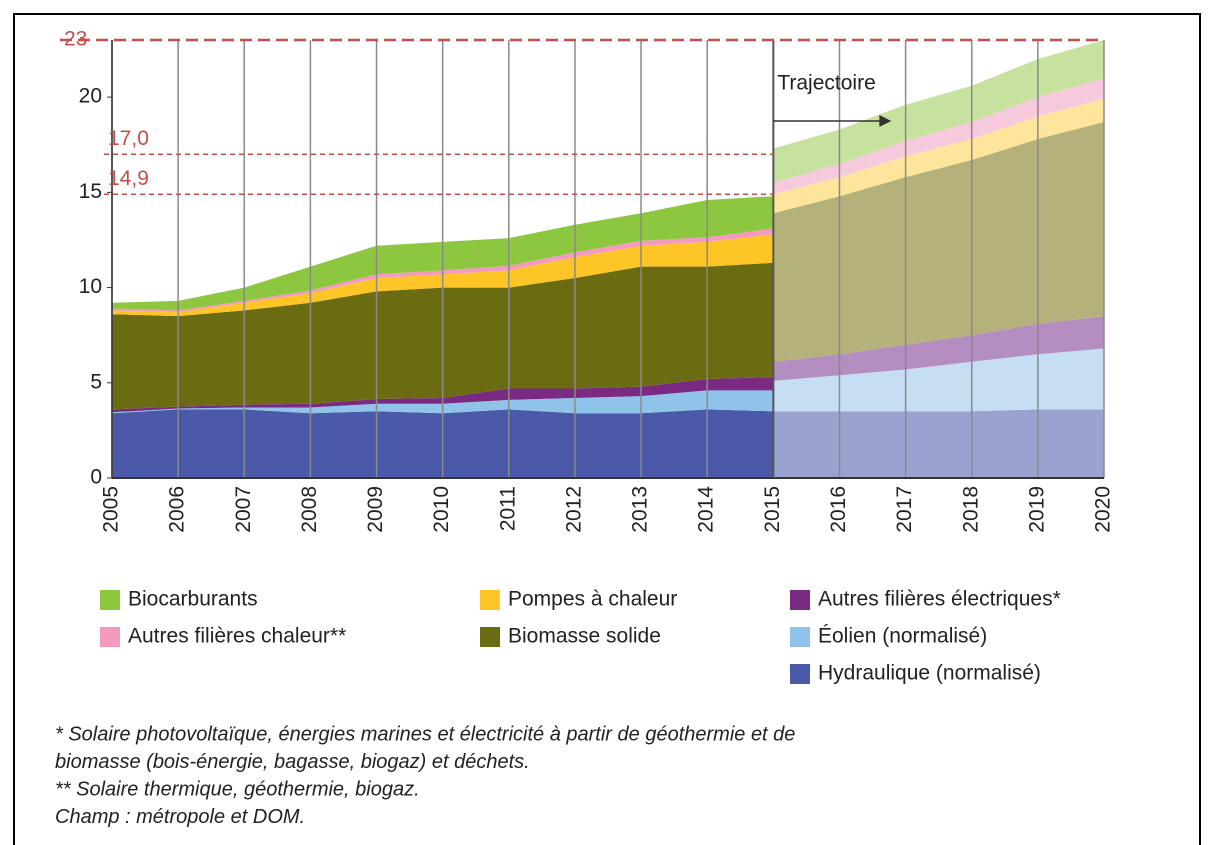  Describe the element at coordinates (75, 39) in the screenshot. I see `reference-label: 23` at that location.